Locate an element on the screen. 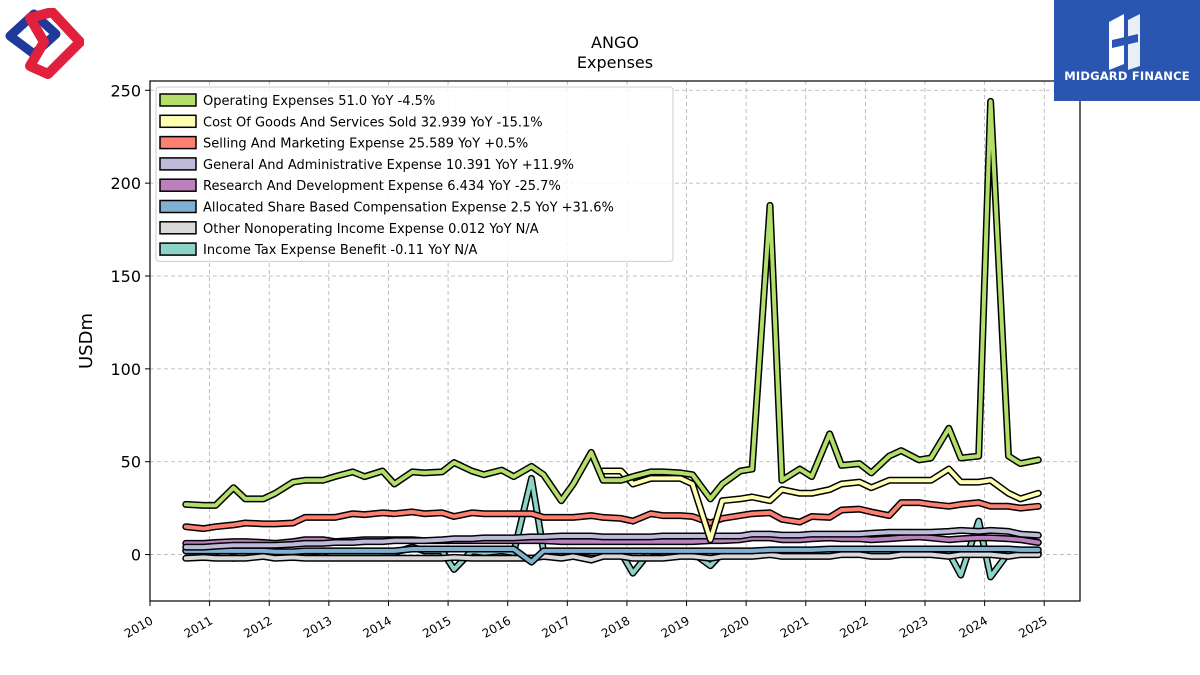  brand-name: MIDGARD FINANCE is located at coordinates (1127, 76).